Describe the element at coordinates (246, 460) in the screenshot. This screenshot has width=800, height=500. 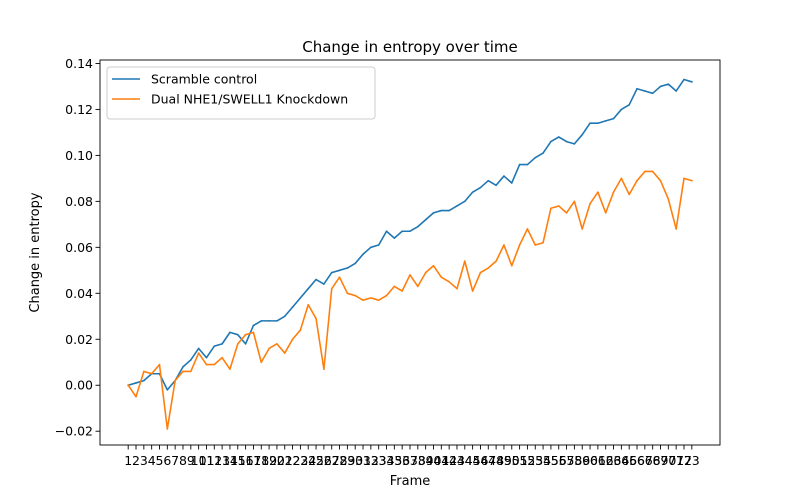
I see `x-tick-label: 16` at that location.